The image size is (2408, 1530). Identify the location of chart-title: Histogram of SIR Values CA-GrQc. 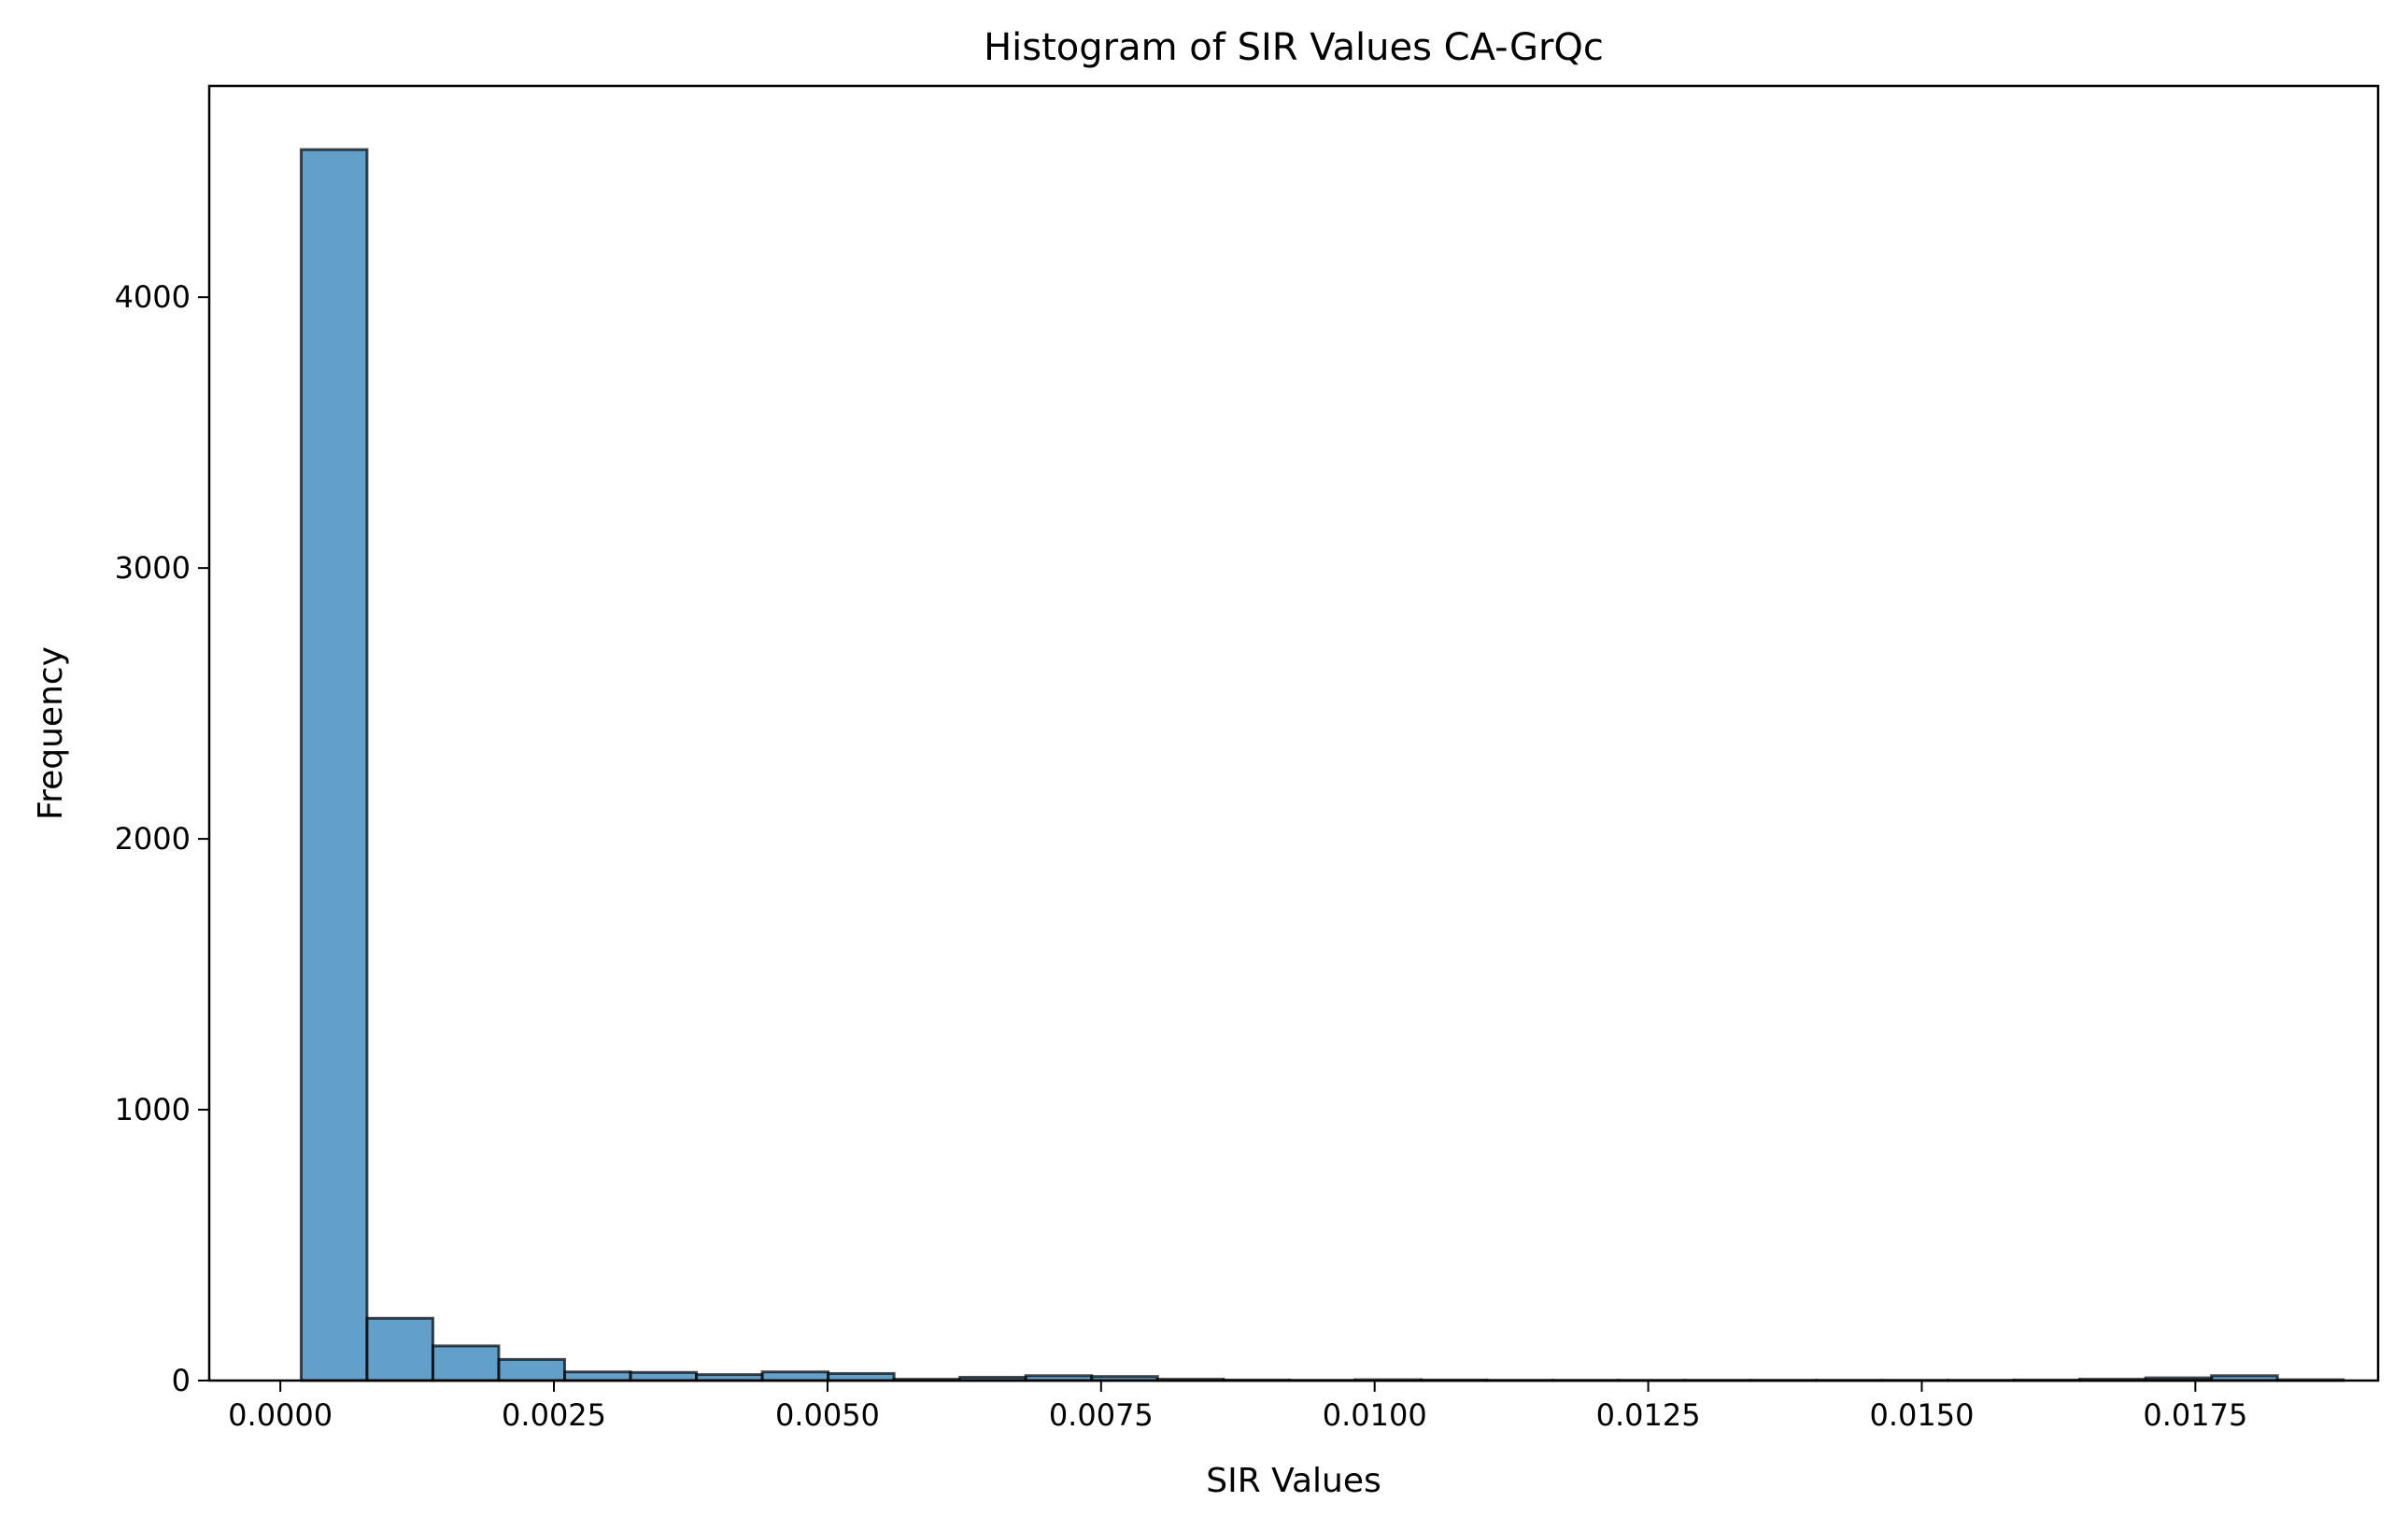
(1294, 47).